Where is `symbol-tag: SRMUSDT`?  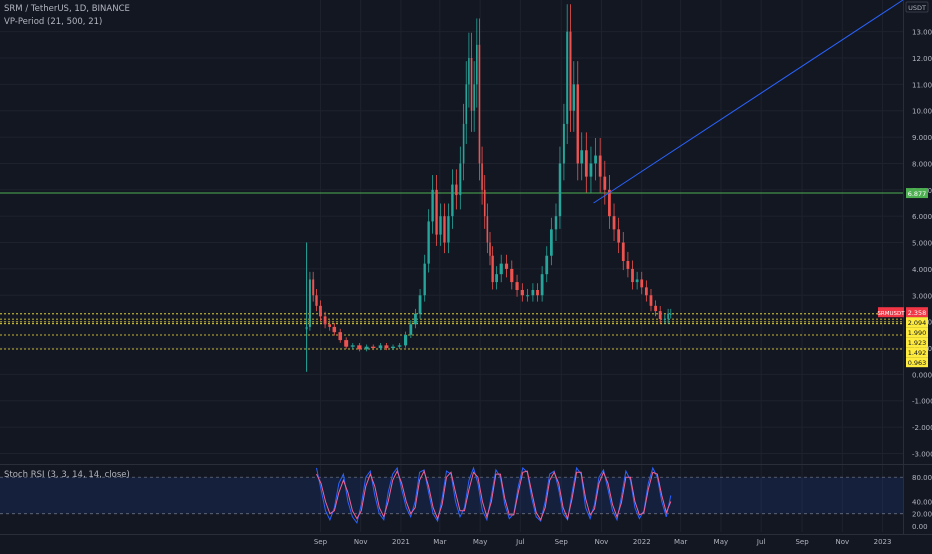
symbol-tag: SRMUSDT is located at coordinates (891, 314).